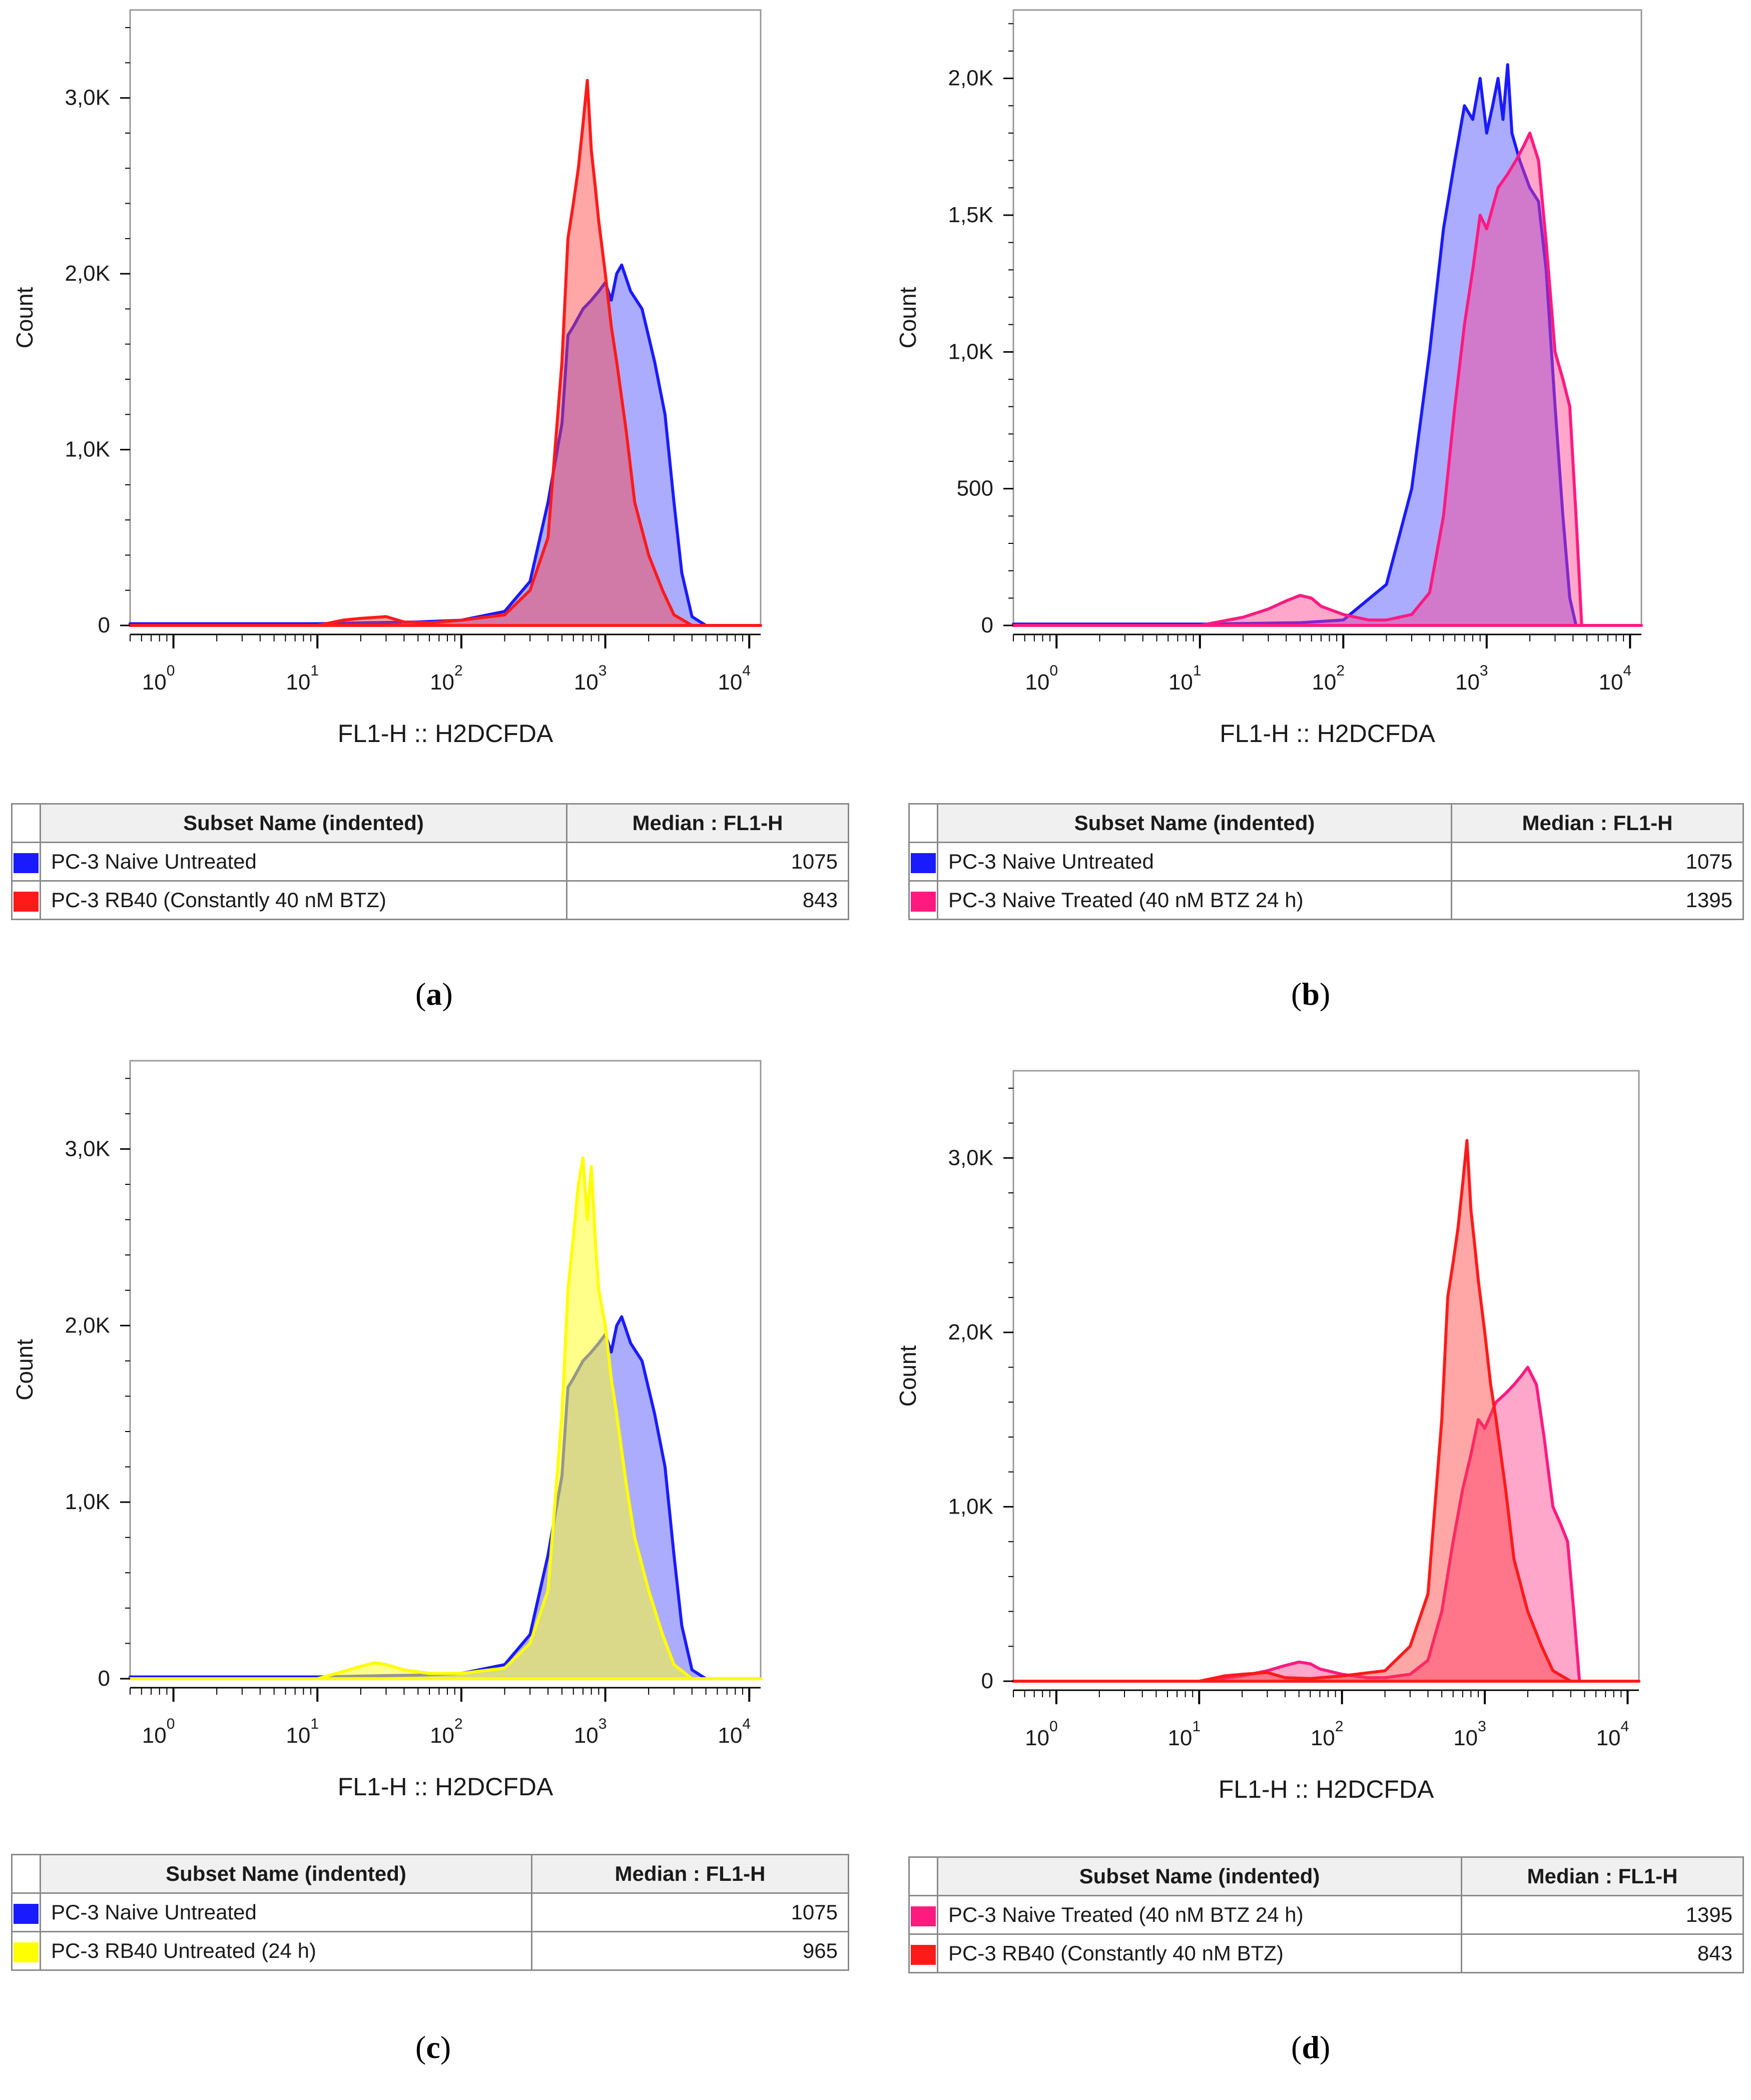 Image resolution: width=1751 pixels, height=2100 pixels. What do you see at coordinates (1194, 900) in the screenshot?
I see `legend-row-name: PC-3 Naive Treated (40 nM BTZ 24 h)` at bounding box center [1194, 900].